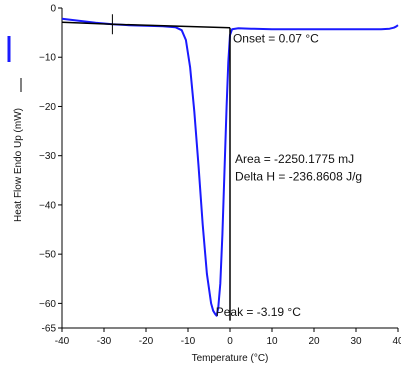  I want to click on x-tick-label: -20, so click(146, 341).